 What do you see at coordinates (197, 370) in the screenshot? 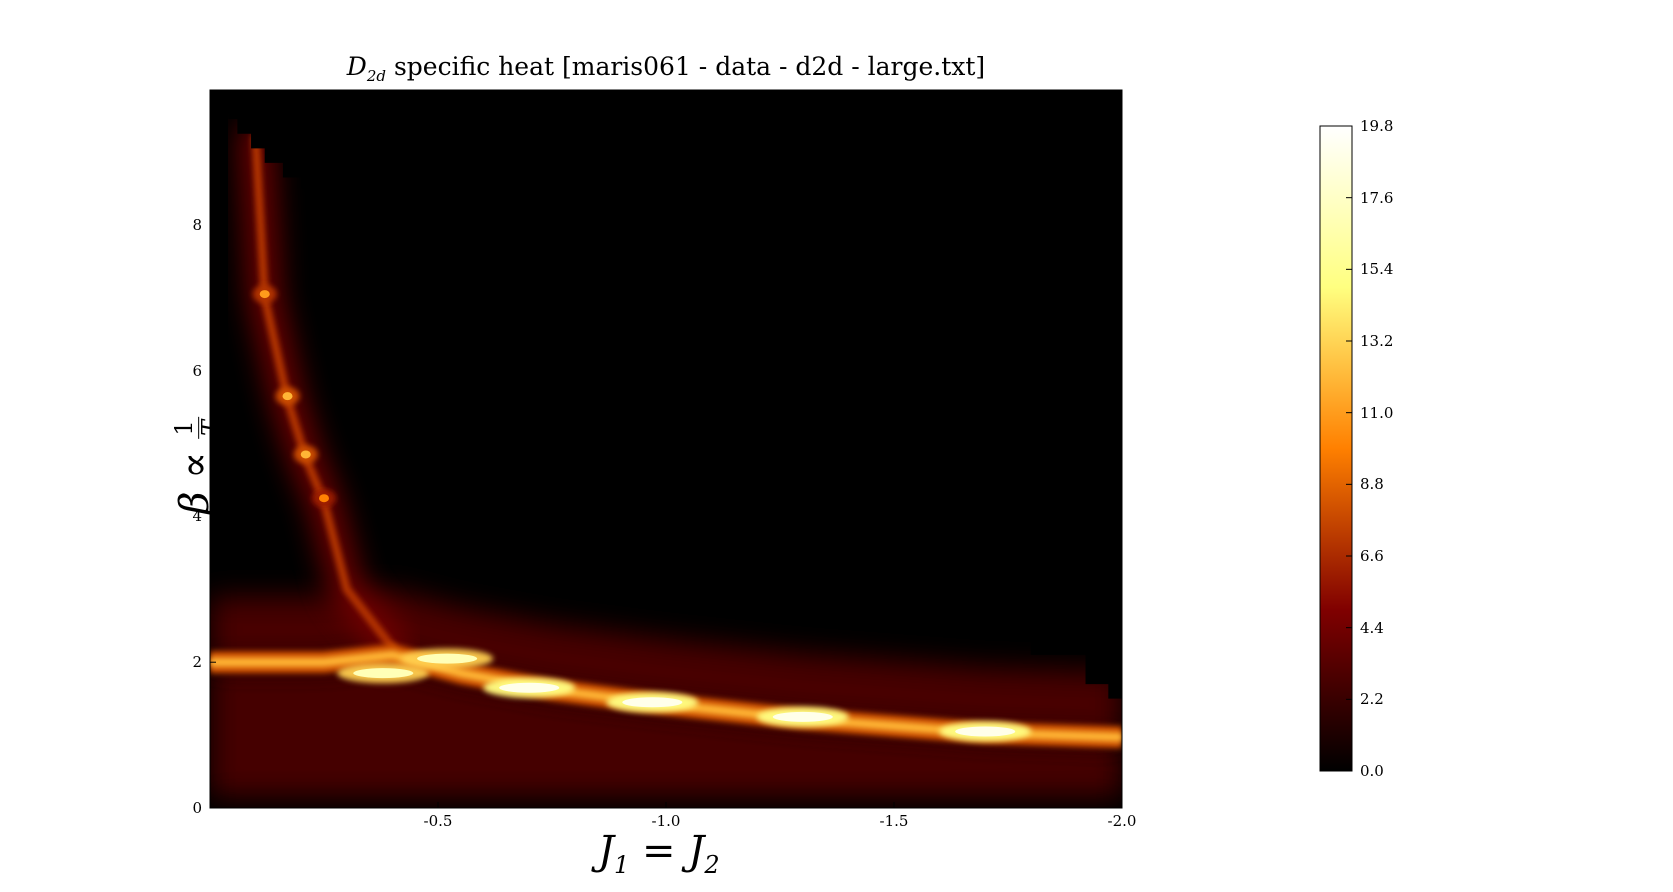
I see `y-tick-label-3: 6` at bounding box center [197, 370].